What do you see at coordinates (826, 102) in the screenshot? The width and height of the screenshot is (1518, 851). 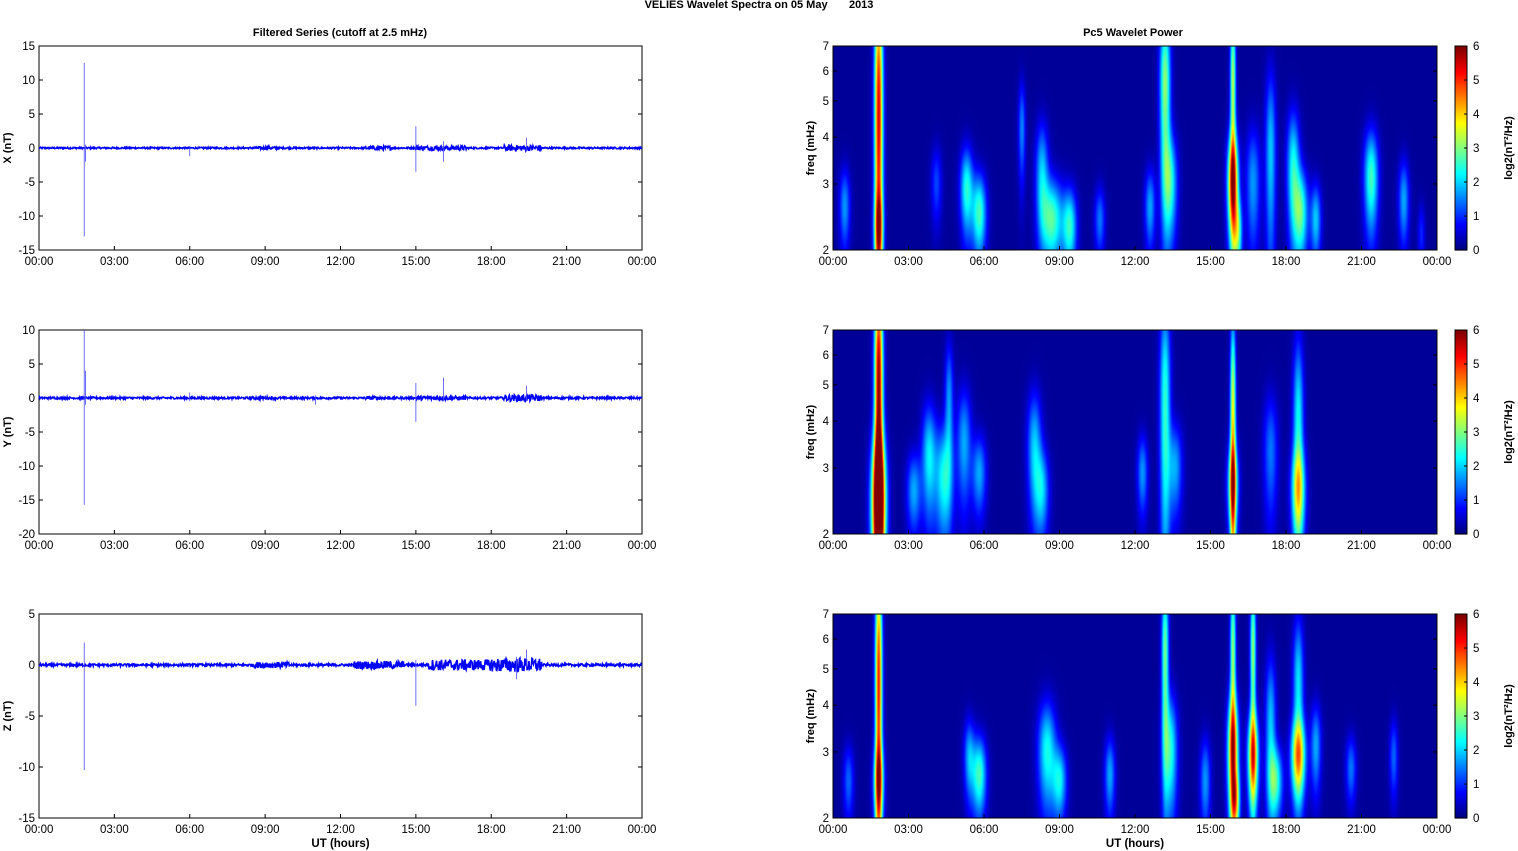 I see `y-tick-label: 5` at bounding box center [826, 102].